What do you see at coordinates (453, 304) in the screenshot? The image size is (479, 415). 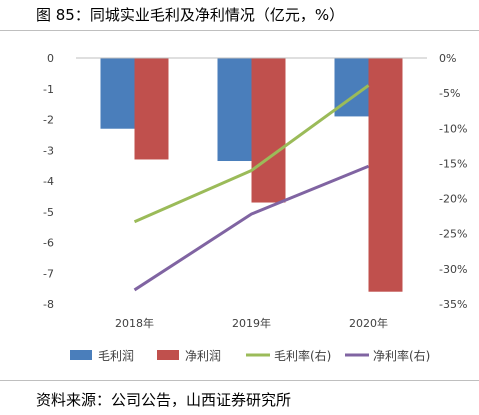 I see `right-tick-label: -35%` at bounding box center [453, 304].